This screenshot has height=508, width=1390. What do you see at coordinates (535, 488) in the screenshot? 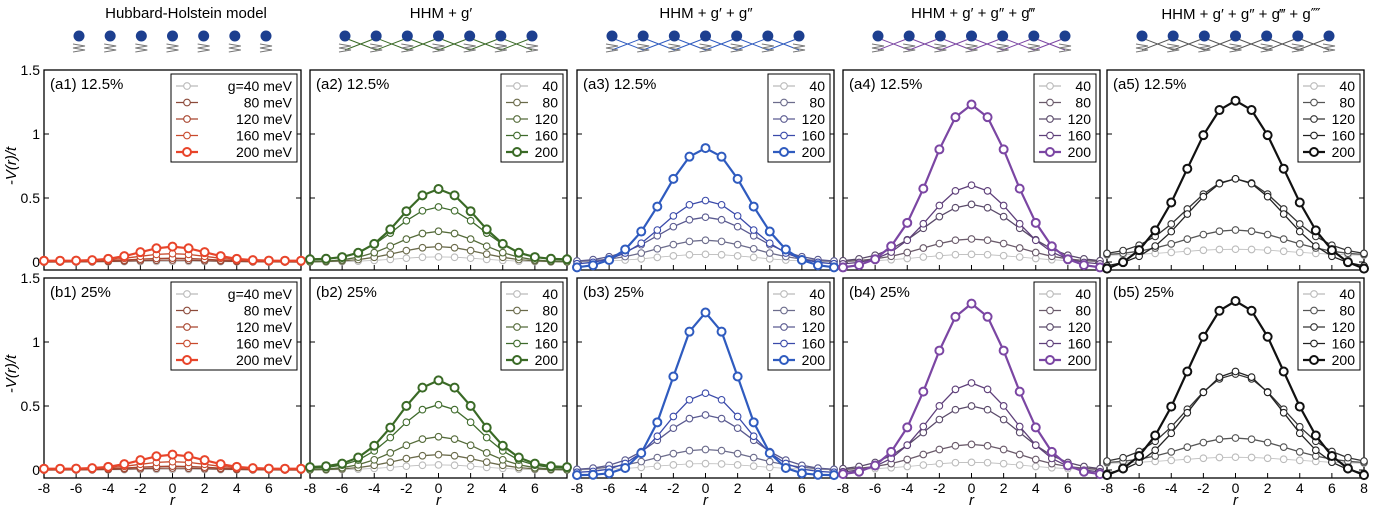
I see `x-tick-label: 6` at bounding box center [535, 488].